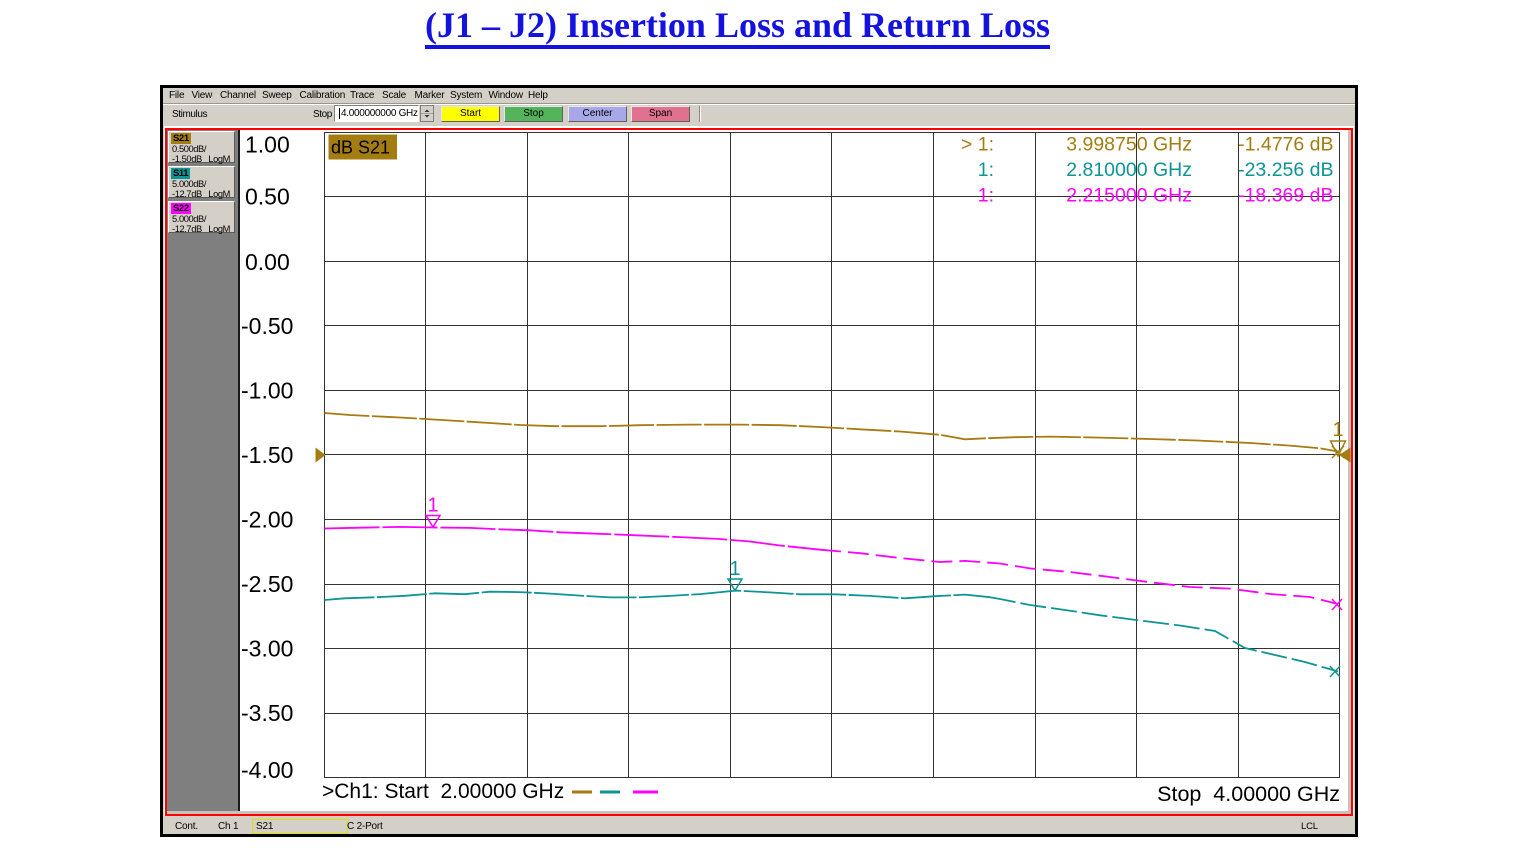  I want to click on svg-text: -2.00, so click(267, 520).